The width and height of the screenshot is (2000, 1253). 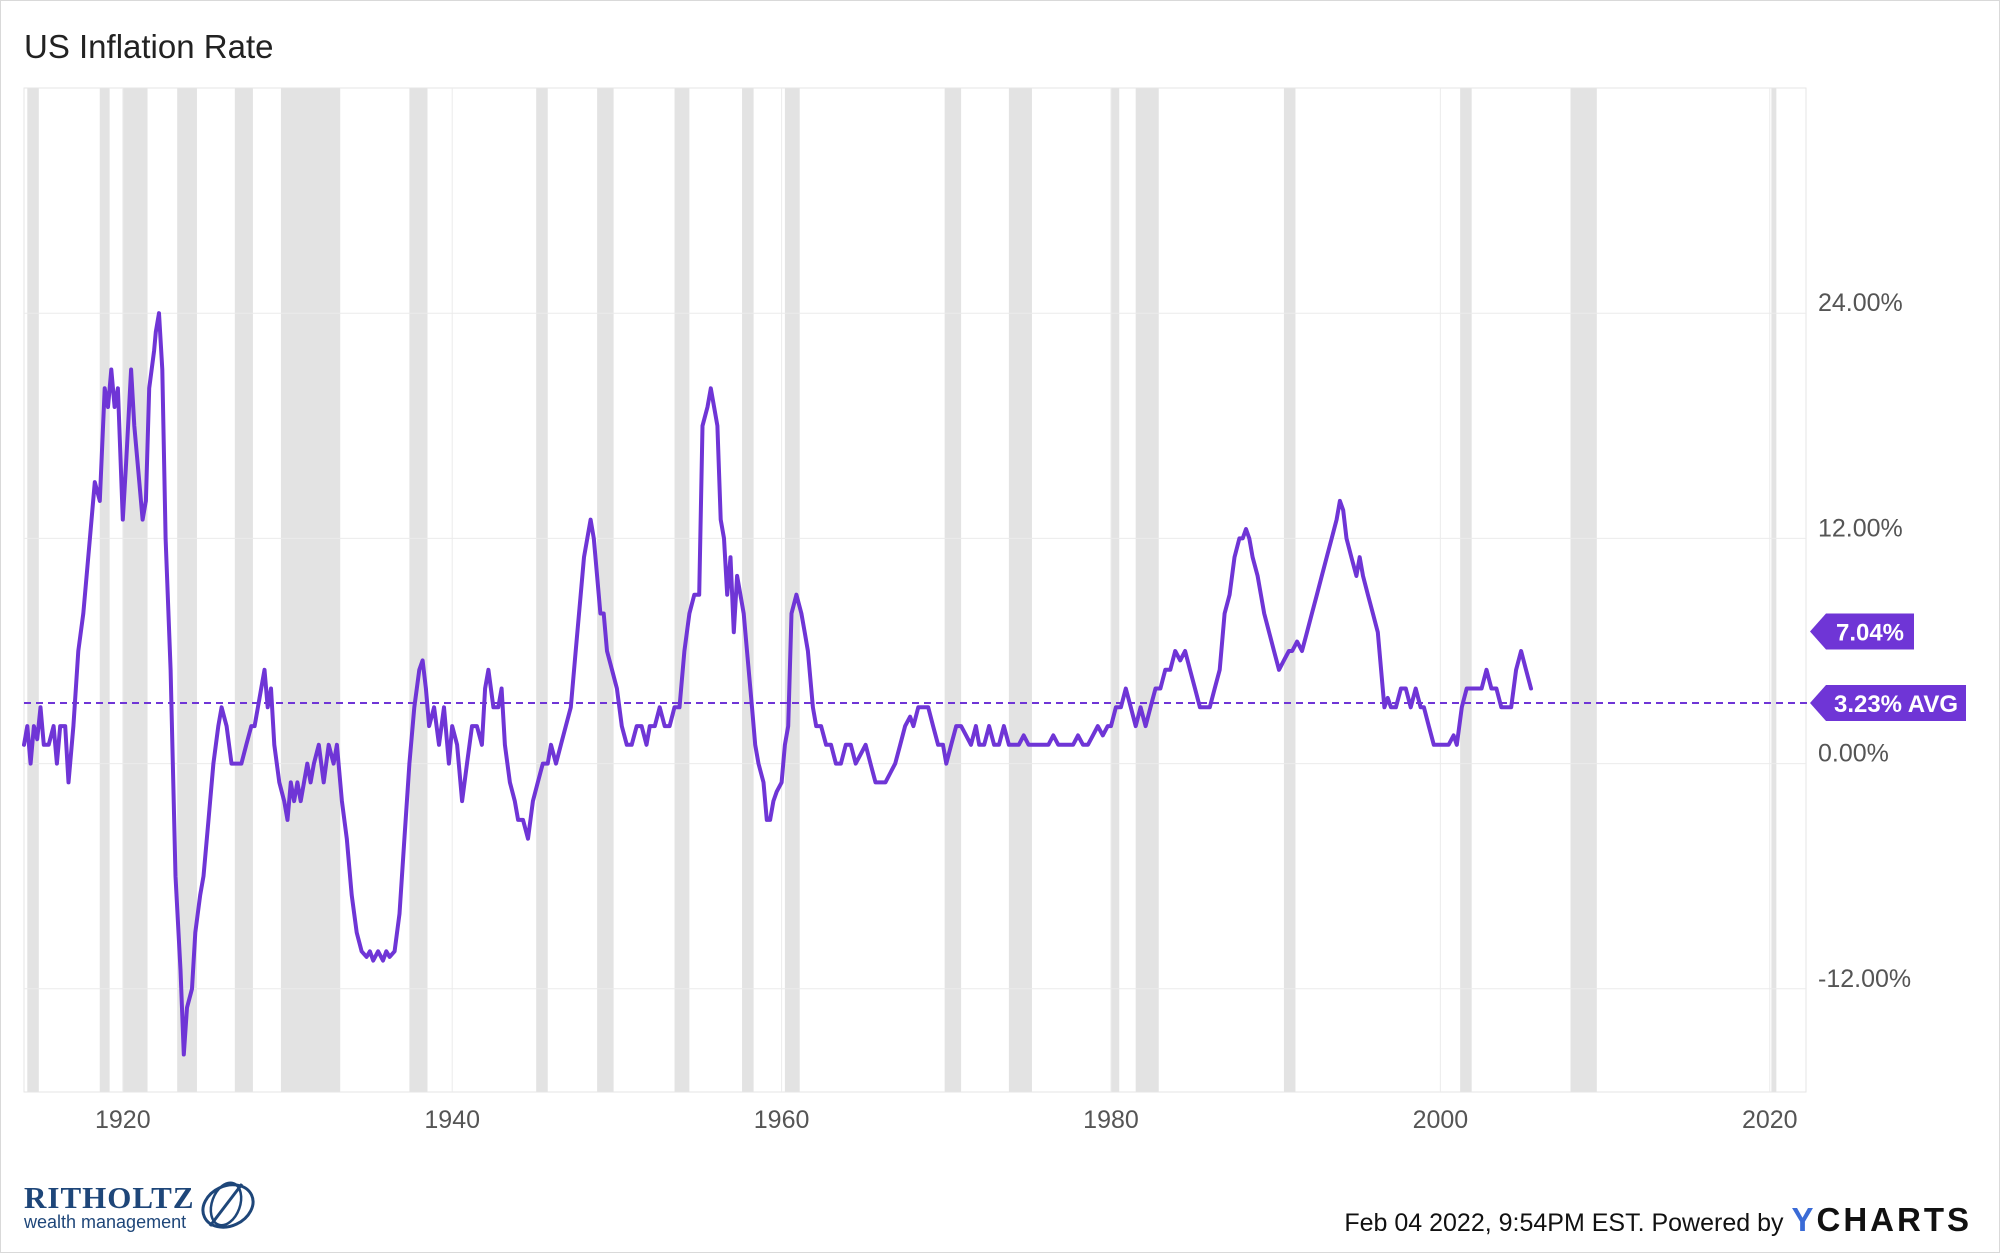 I want to click on y-tick-label: -12.00%, so click(x=1864, y=979).